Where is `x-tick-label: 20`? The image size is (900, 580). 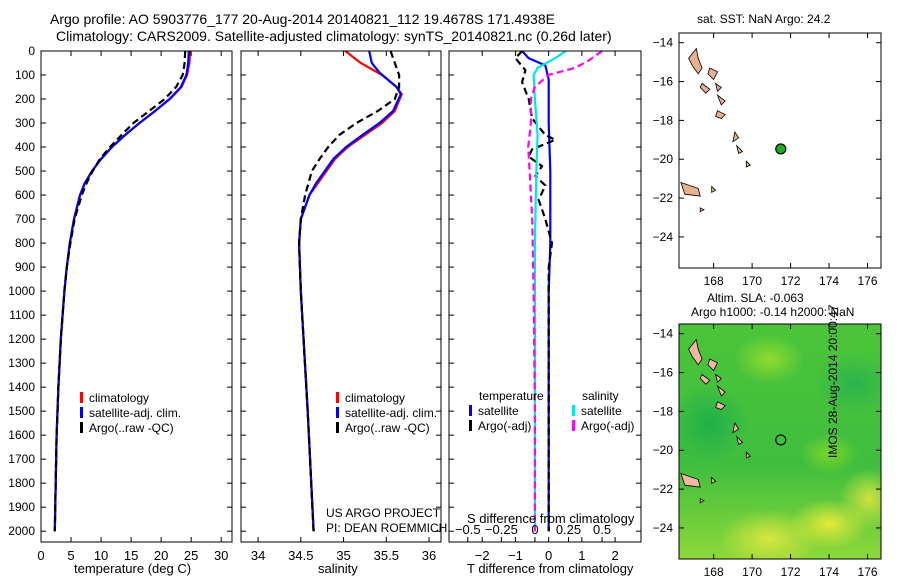
x-tick-label: 20 is located at coordinates (161, 555).